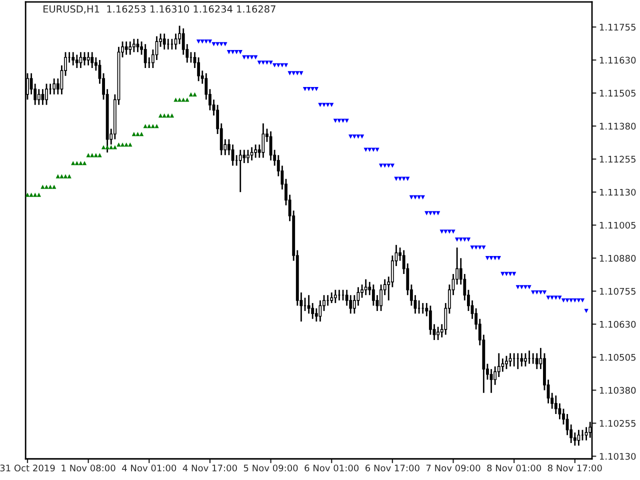  Describe the element at coordinates (618, 258) in the screenshot. I see `y-tick-label: 1.10880` at that location.